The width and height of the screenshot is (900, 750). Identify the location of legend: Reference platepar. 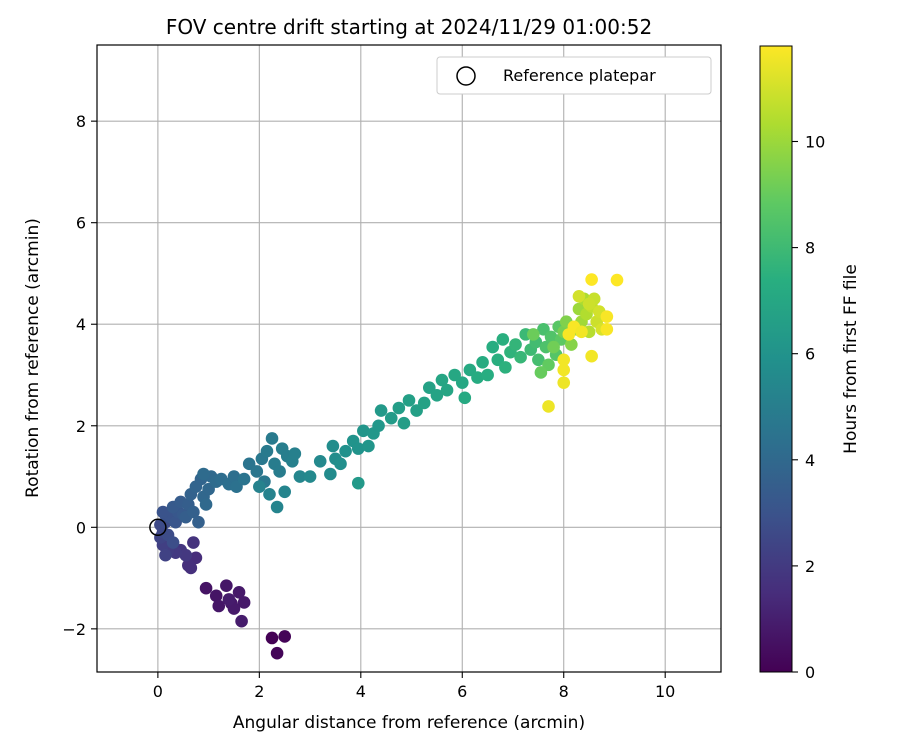
(574, 75).